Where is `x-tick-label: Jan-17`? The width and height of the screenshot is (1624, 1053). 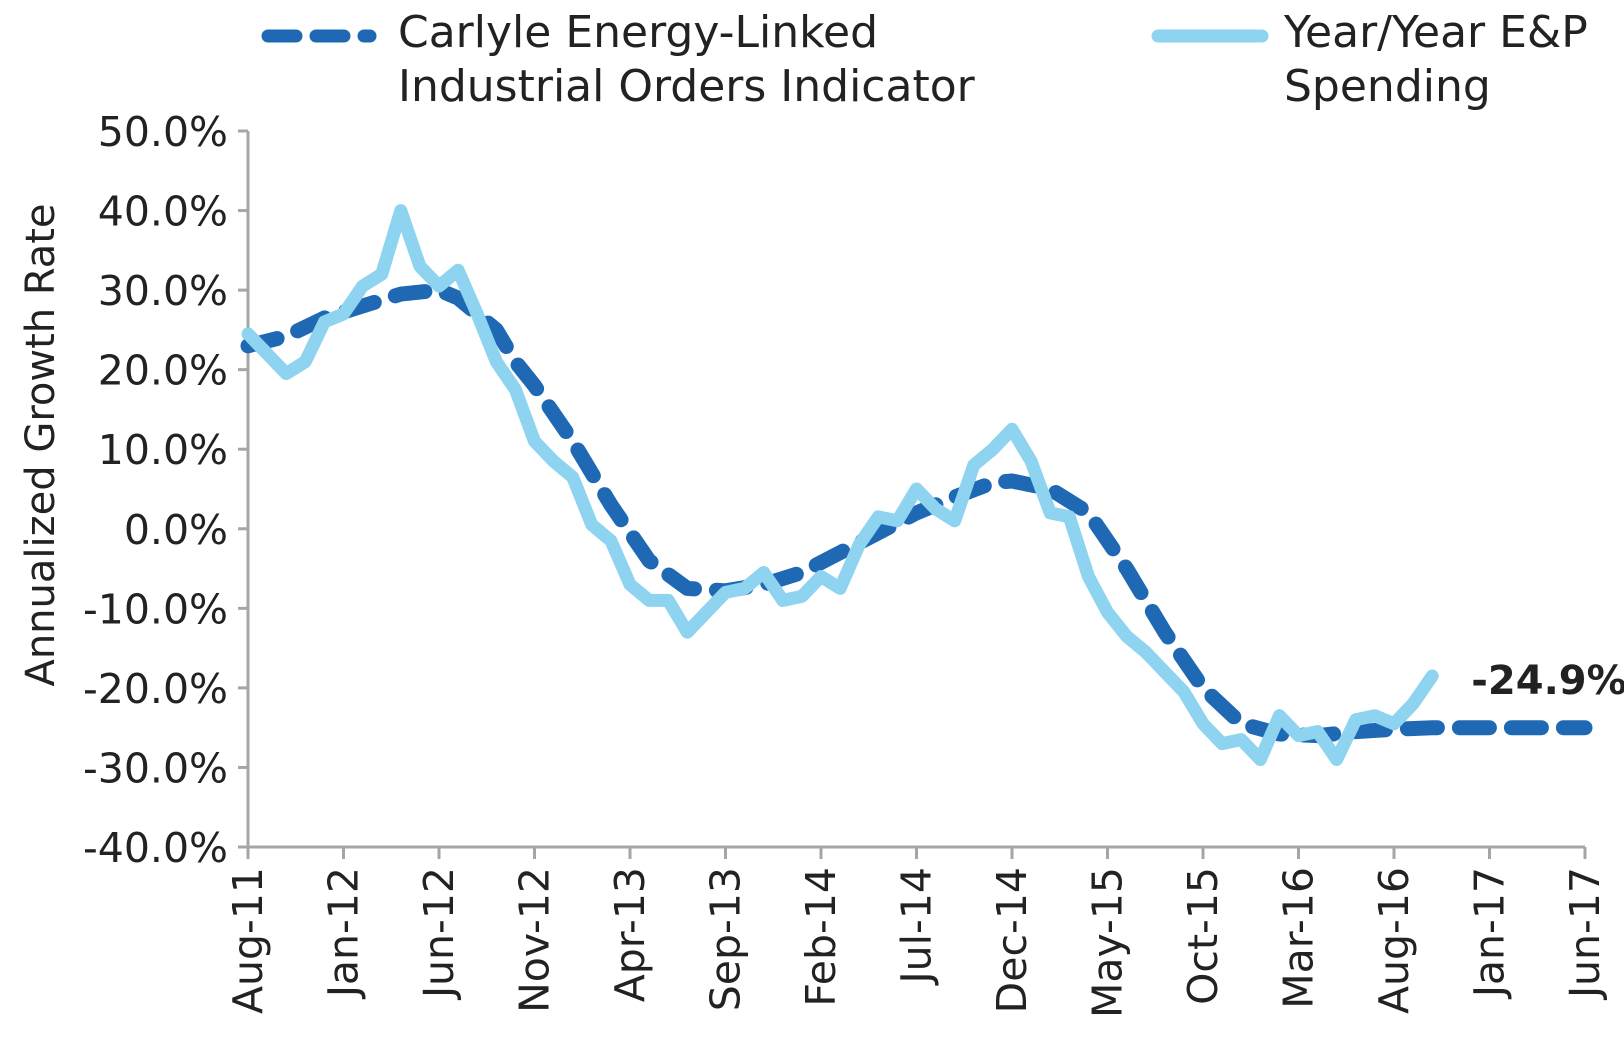
x-tick-label: Jan-17 is located at coordinates (1490, 933).